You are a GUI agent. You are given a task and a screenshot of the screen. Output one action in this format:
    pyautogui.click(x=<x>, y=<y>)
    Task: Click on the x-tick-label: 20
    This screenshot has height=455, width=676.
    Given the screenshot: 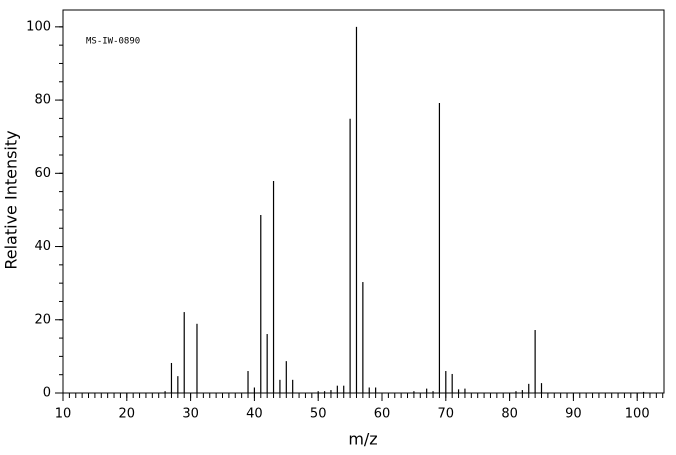 What is the action you would take?
    pyautogui.click(x=127, y=414)
    